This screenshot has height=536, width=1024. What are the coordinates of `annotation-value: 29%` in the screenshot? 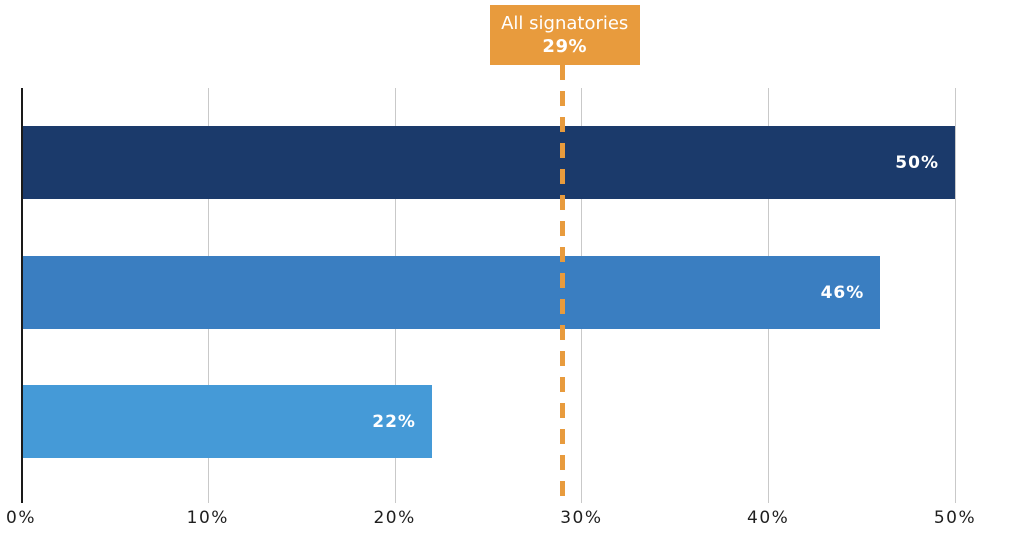 It's located at (565, 47).